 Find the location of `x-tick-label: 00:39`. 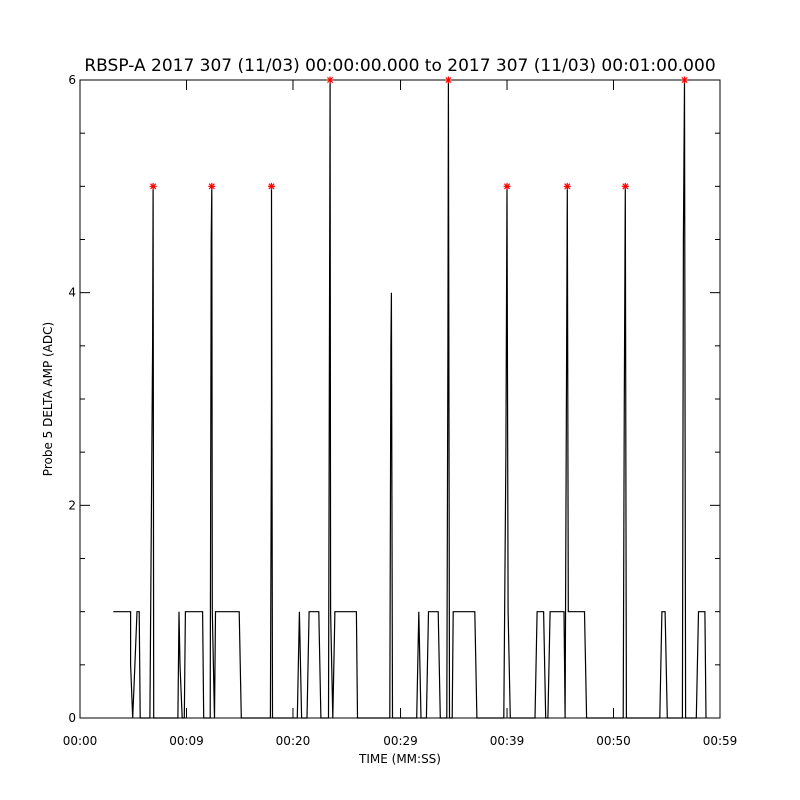

x-tick-label: 00:39 is located at coordinates (507, 741).